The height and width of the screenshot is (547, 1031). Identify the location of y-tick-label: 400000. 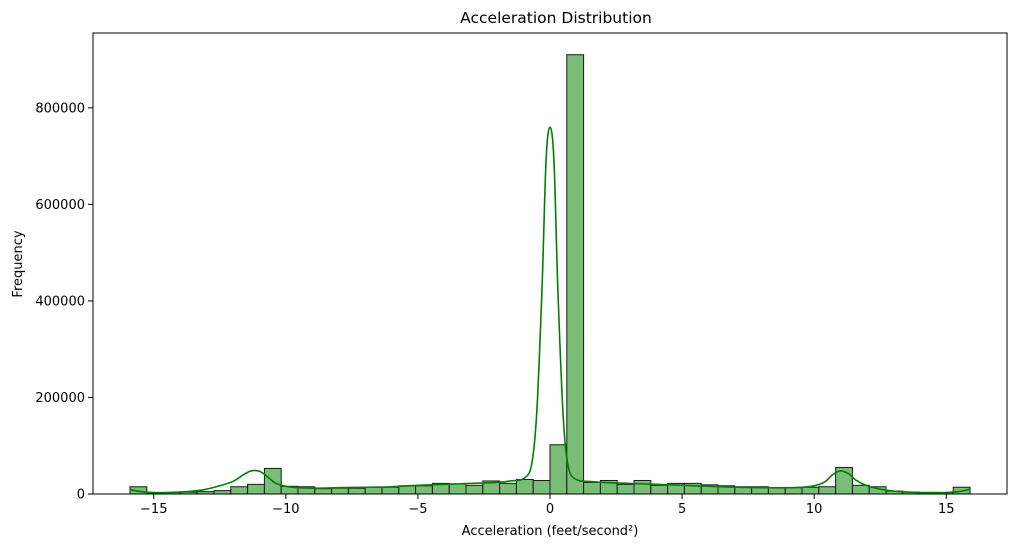
(60, 301).